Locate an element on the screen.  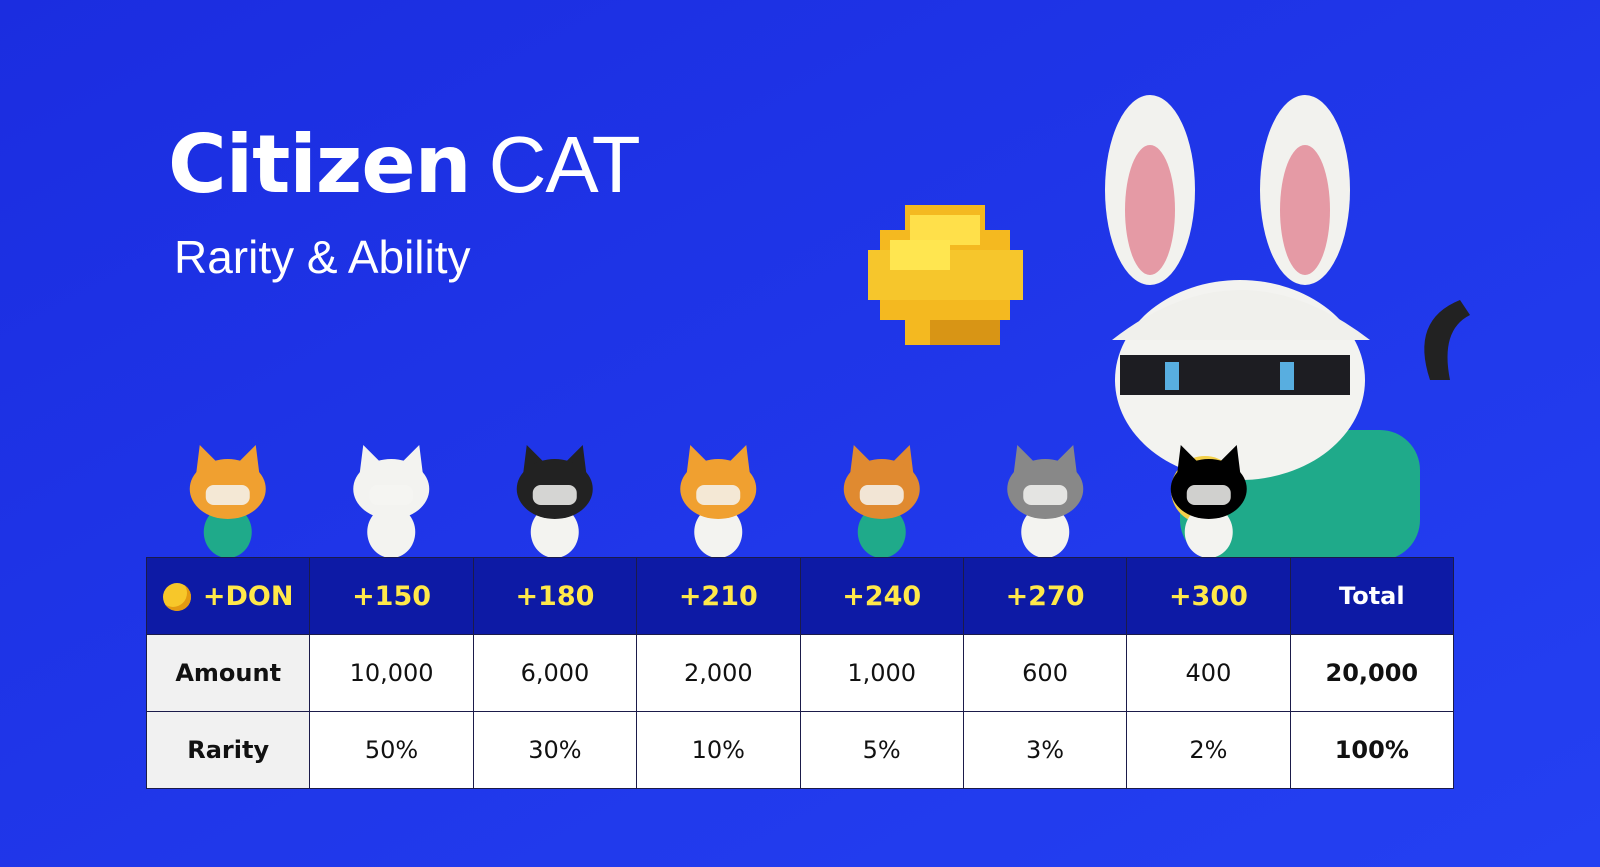
table-row: Amount 10,000 6,000 2,000 1,000 600 400 20,000 is located at coordinates (800, 673).